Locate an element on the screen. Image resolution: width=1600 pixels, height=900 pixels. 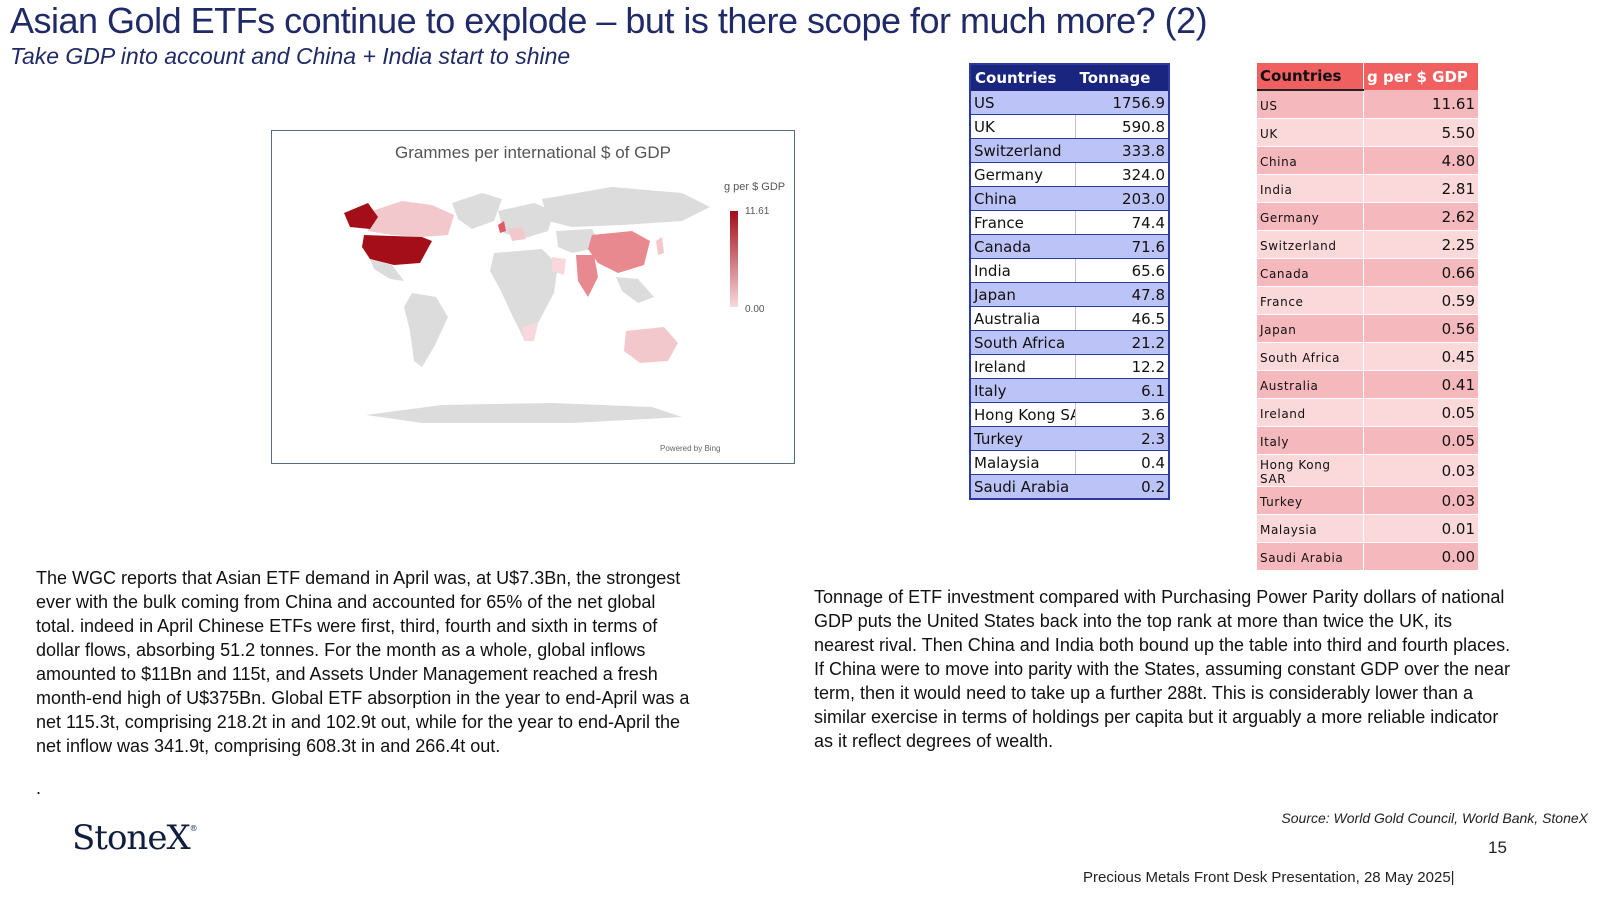
tonnage-table-value-cell: 47.8 is located at coordinates (1122, 294).